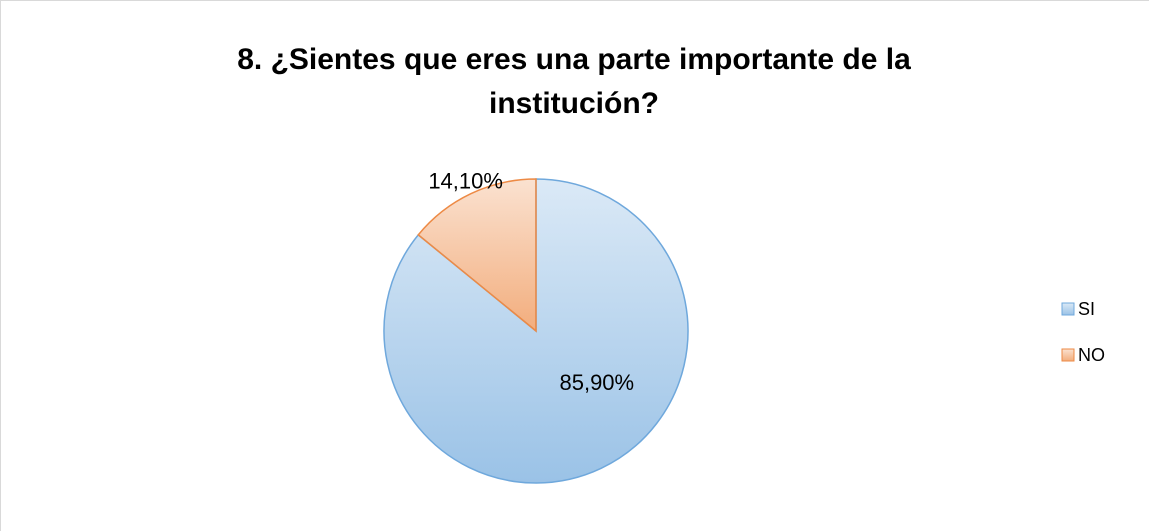 The width and height of the screenshot is (1149, 531). I want to click on legend-label: NO, so click(1091, 355).